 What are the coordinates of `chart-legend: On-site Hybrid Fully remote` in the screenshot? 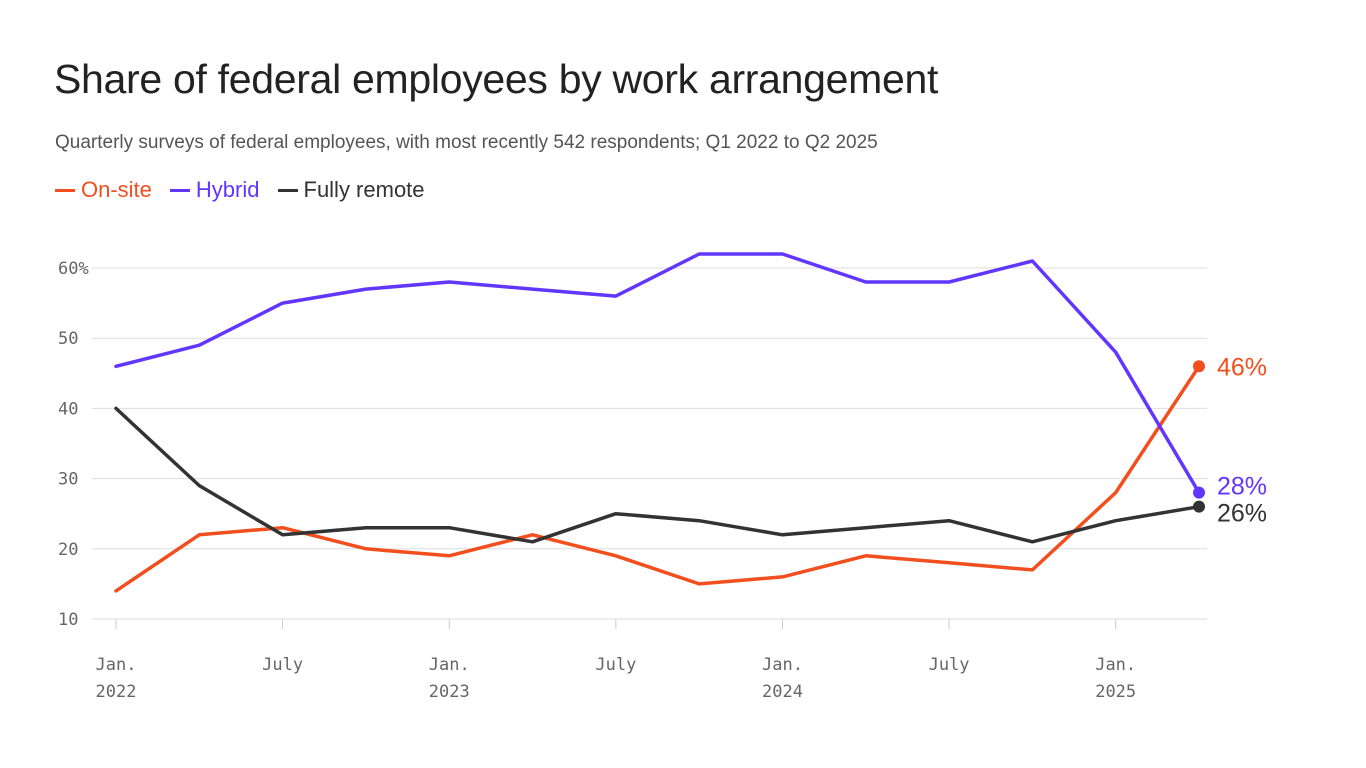 It's located at (240, 190).